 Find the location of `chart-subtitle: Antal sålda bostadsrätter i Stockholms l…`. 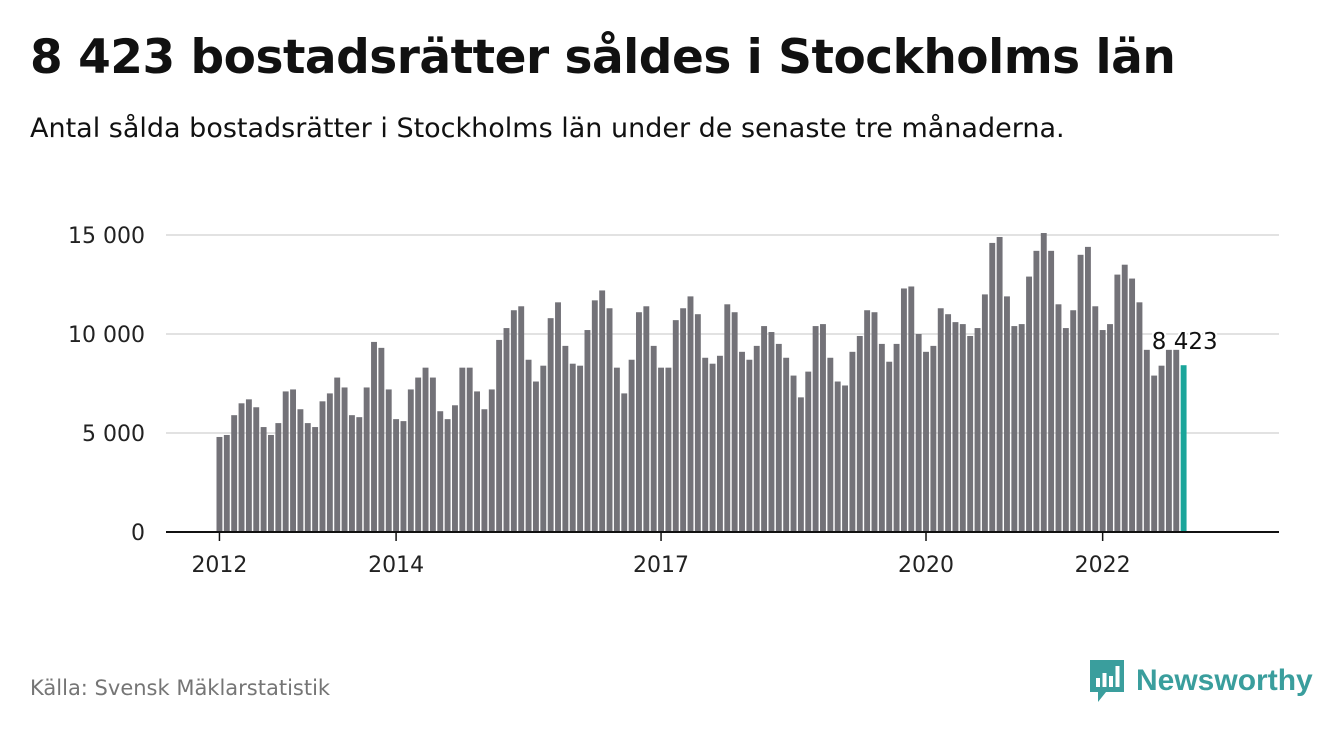

chart-subtitle: Antal sålda bostadsrätter i Stockholms l… is located at coordinates (547, 128).